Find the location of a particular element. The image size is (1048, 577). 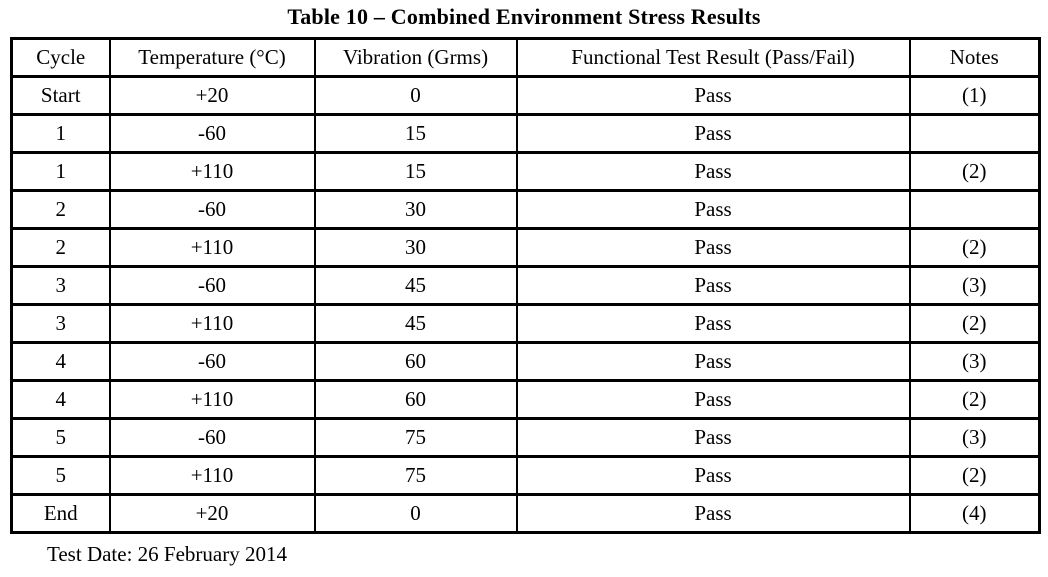

table-row: 3 -60 45 Pass (3) is located at coordinates (525, 285).